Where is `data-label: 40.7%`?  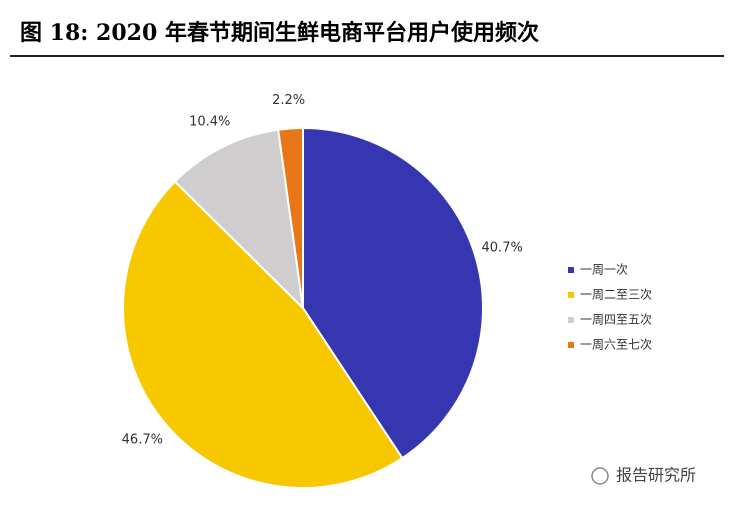 data-label: 40.7% is located at coordinates (502, 248).